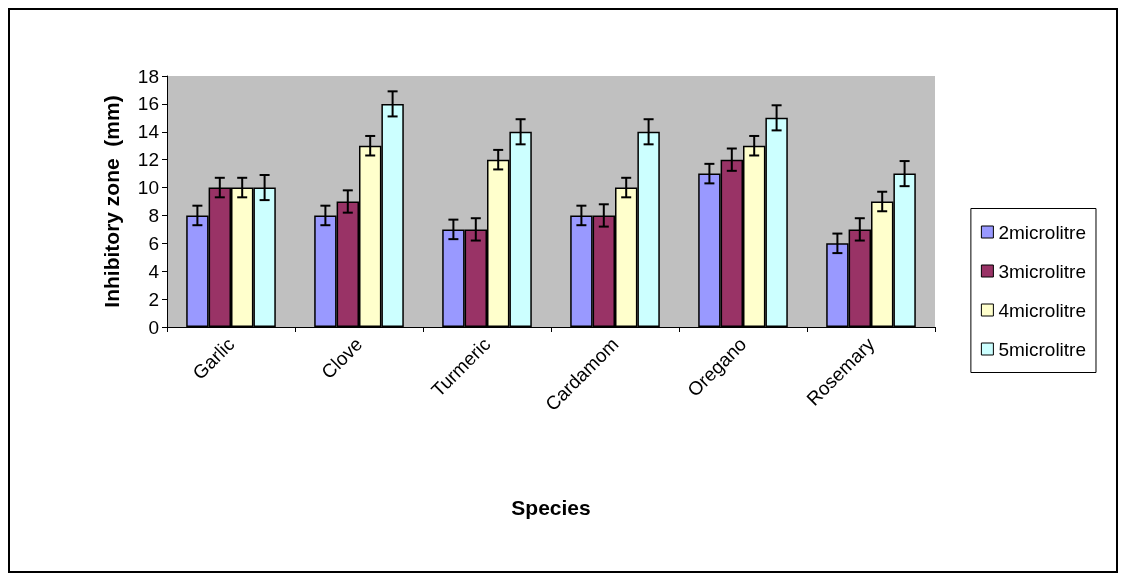  I want to click on y-tick-label: 6, so click(153, 243).